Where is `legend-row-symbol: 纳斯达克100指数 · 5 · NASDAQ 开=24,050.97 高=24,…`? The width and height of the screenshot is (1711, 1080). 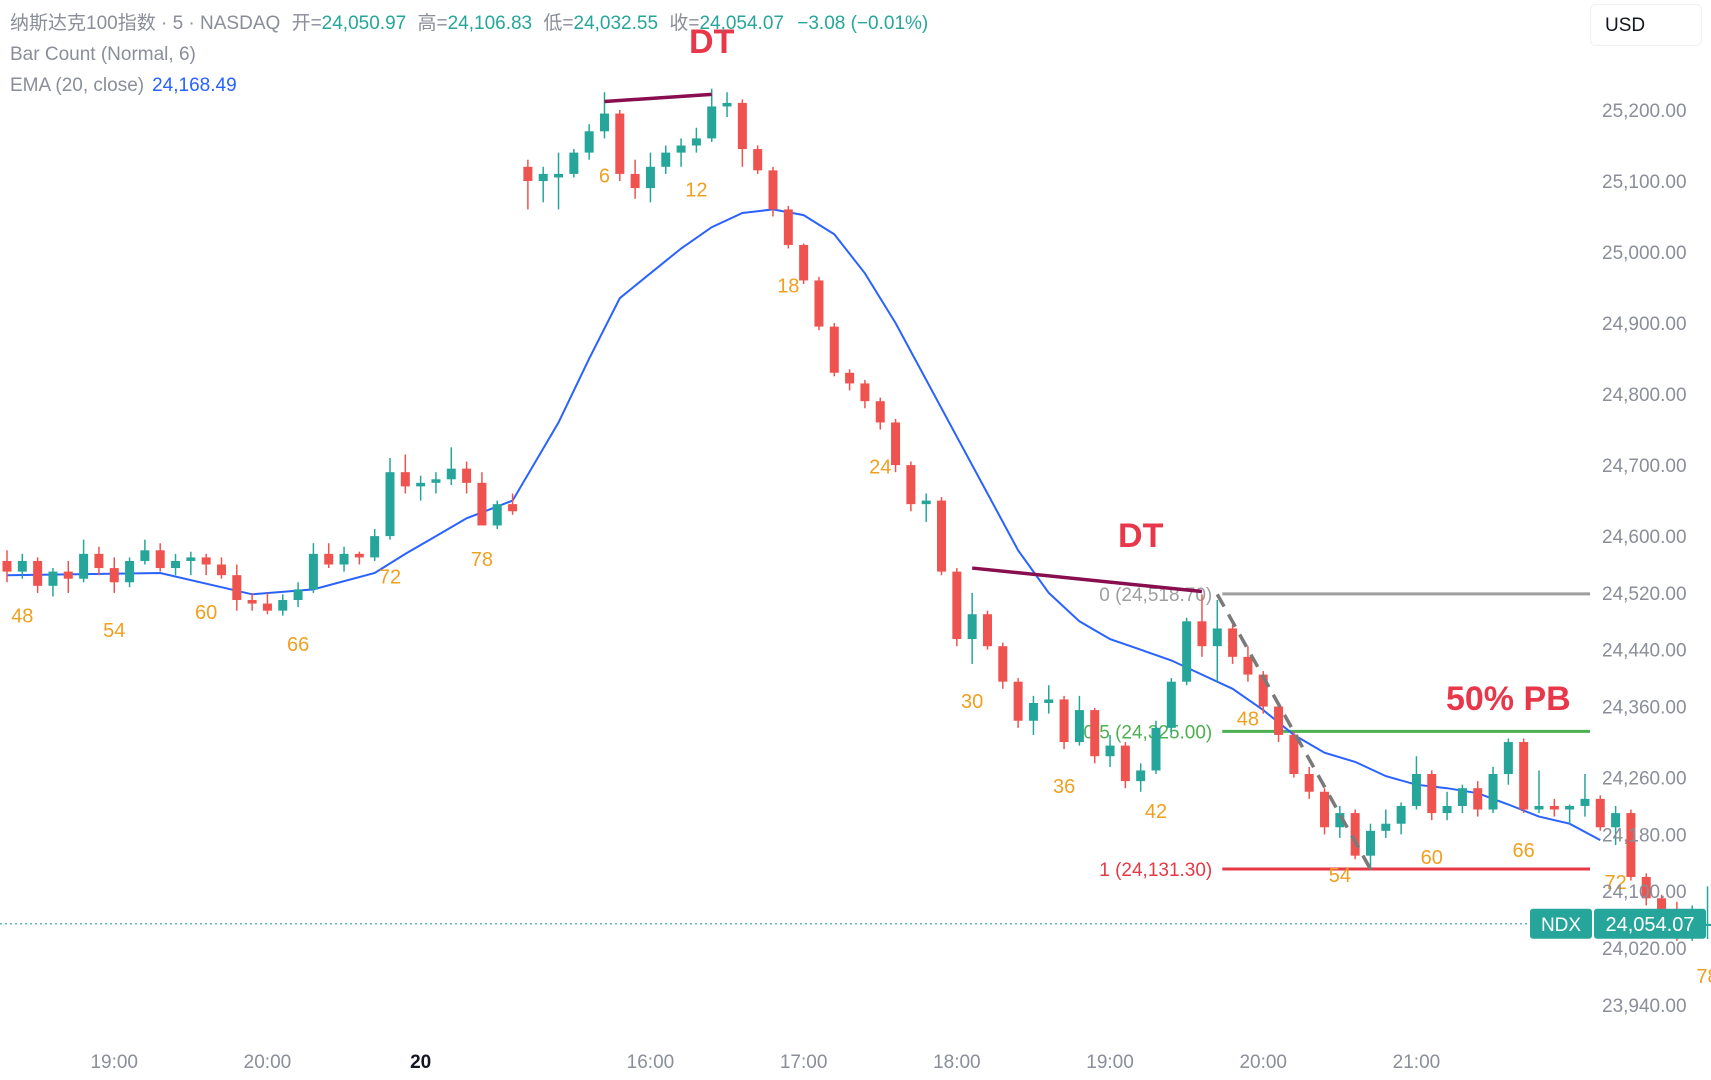
legend-row-symbol: 纳斯达克100指数 · 5 · NASDAQ 开=24,050.97 高=24,… is located at coordinates (469, 23).